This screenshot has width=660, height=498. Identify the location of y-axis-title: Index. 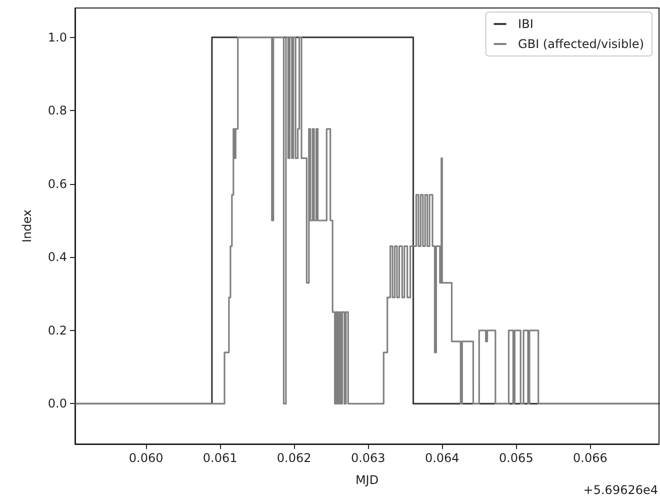
(27, 226).